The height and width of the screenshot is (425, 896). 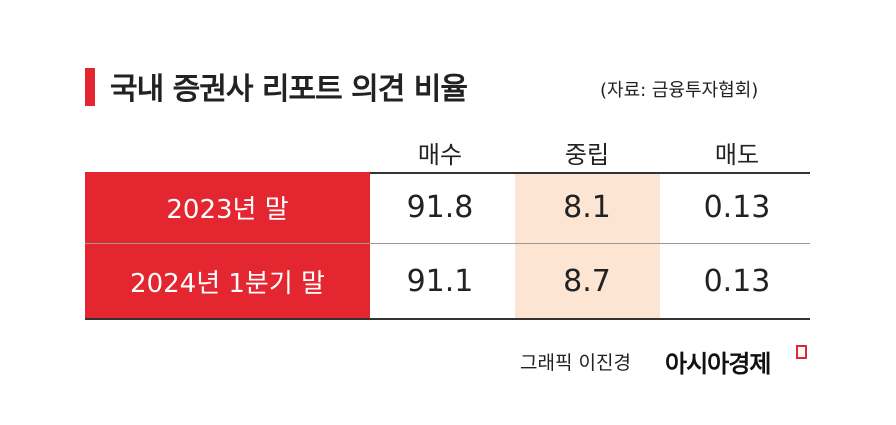 What do you see at coordinates (587, 207) in the screenshot?
I see `cell-value: 8.1` at bounding box center [587, 207].